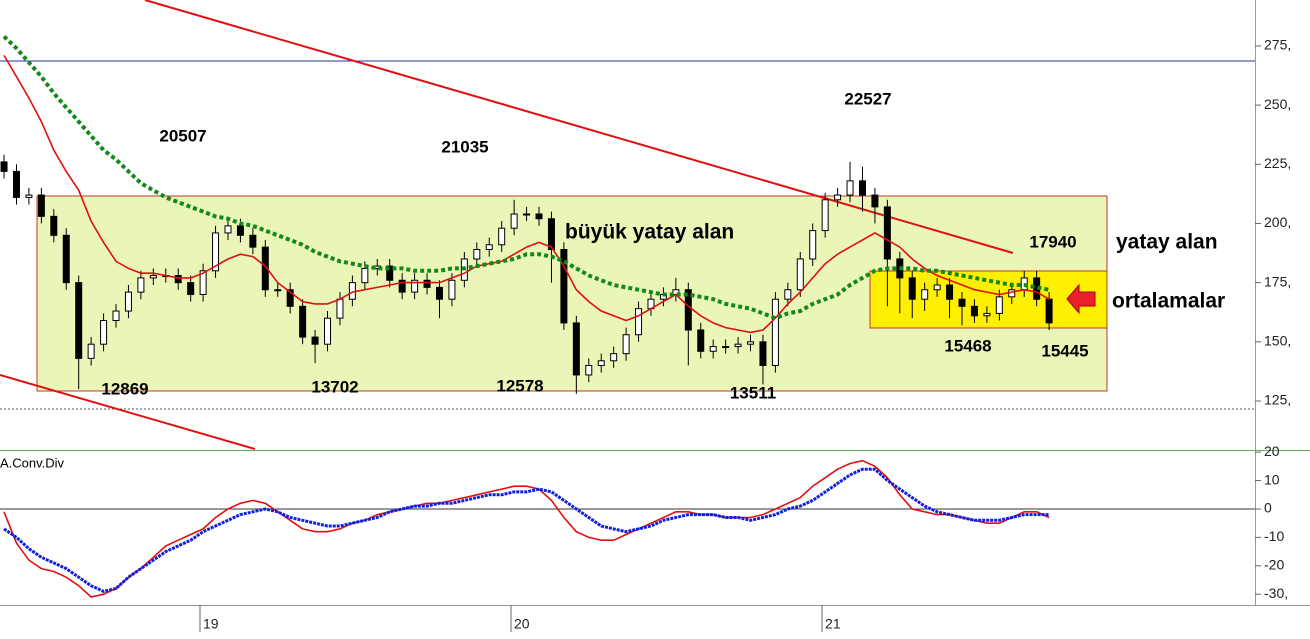 The image size is (1310, 639). I want to click on trend-line, so click(128, 412).